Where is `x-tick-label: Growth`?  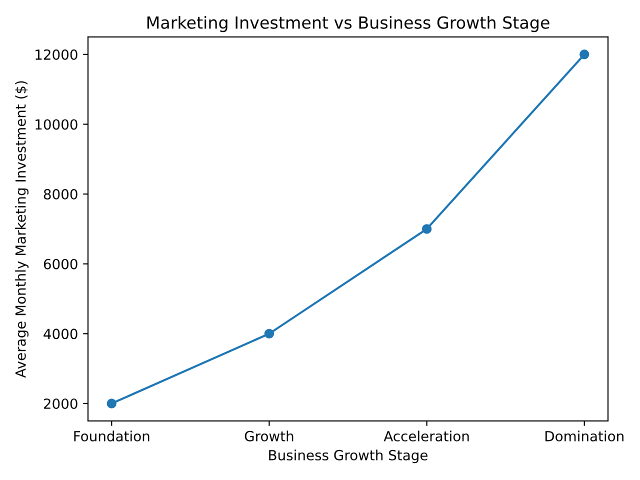
x-tick-label: Growth is located at coordinates (269, 436).